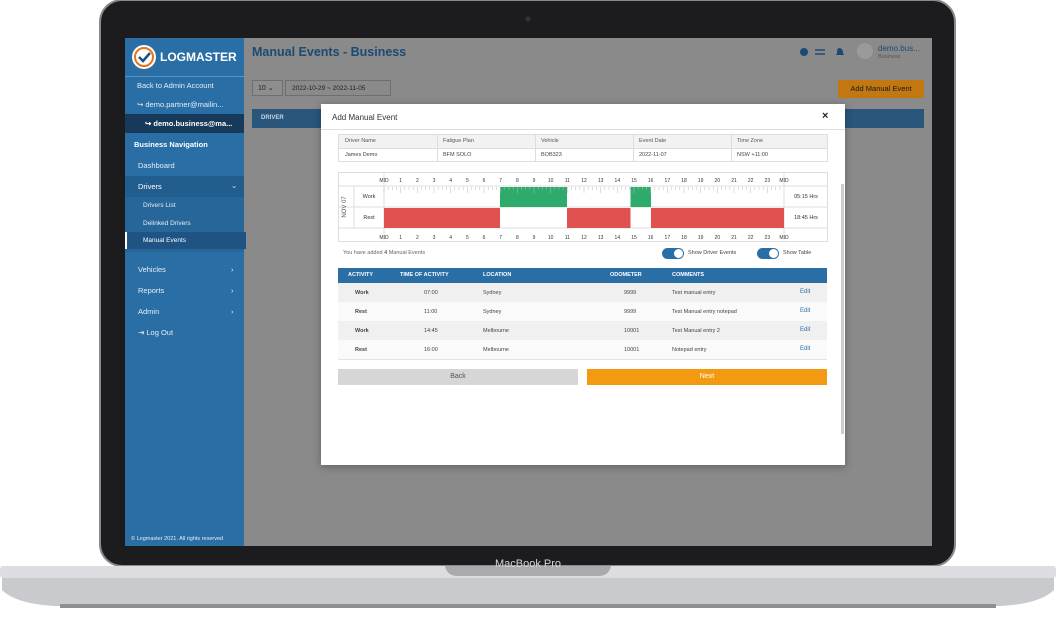 The width and height of the screenshot is (1056, 628). What do you see at coordinates (149, 311) in the screenshot?
I see `nav-item: Admin` at bounding box center [149, 311].